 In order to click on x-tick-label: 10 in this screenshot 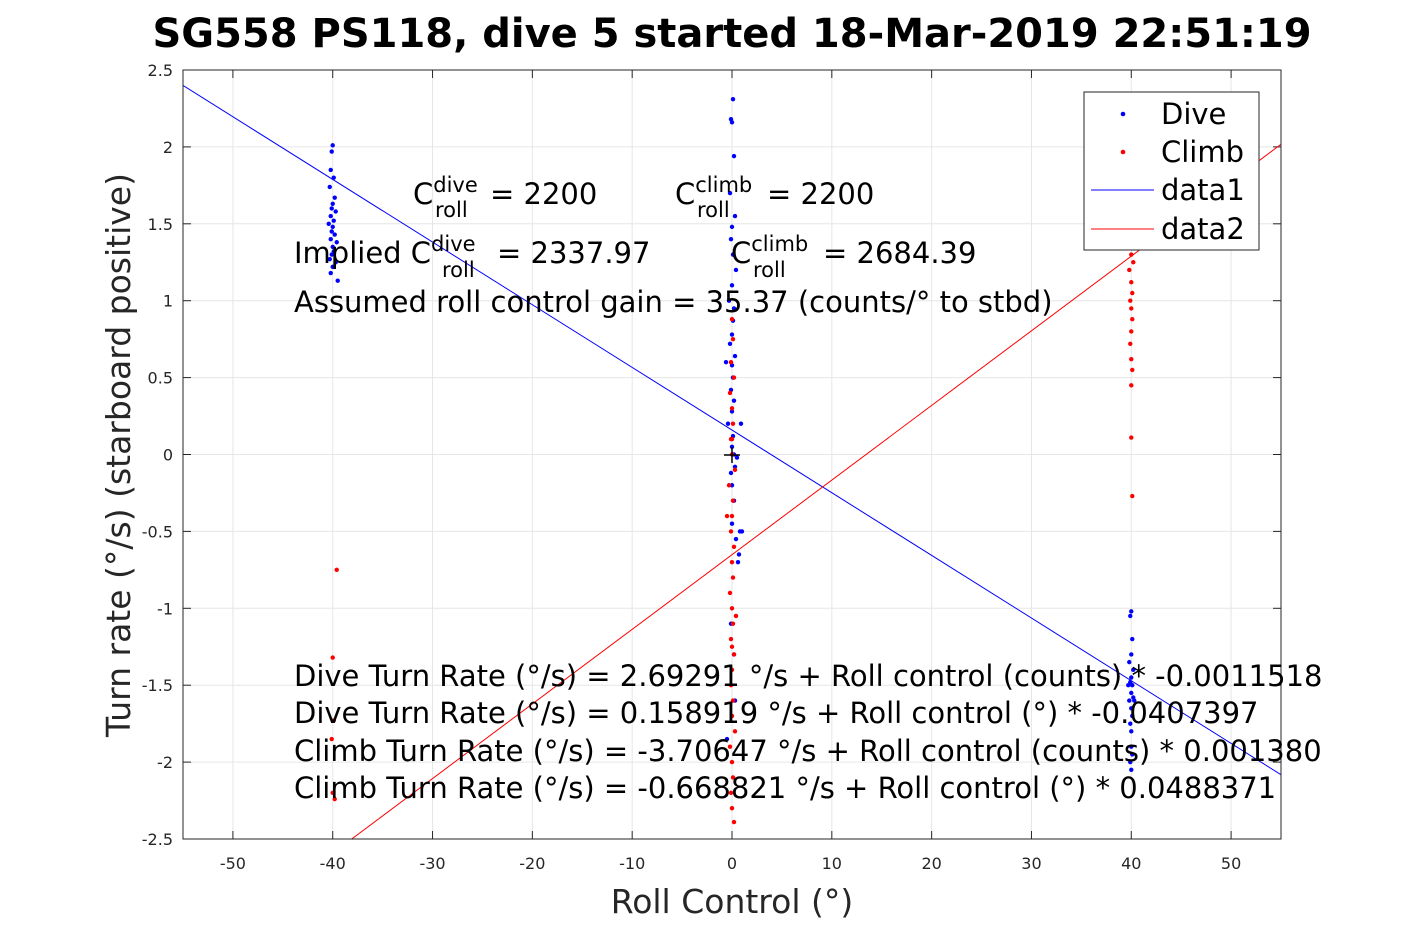, I will do `click(832, 863)`.